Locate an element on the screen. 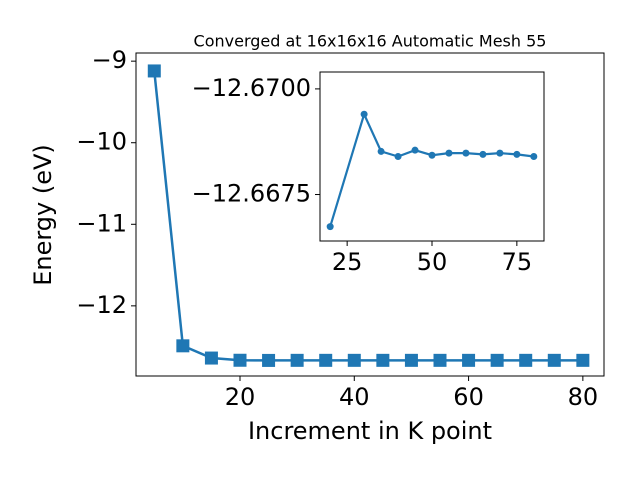 The height and width of the screenshot is (480, 640). y-axis-label: Energy (eV) is located at coordinates (43, 215).